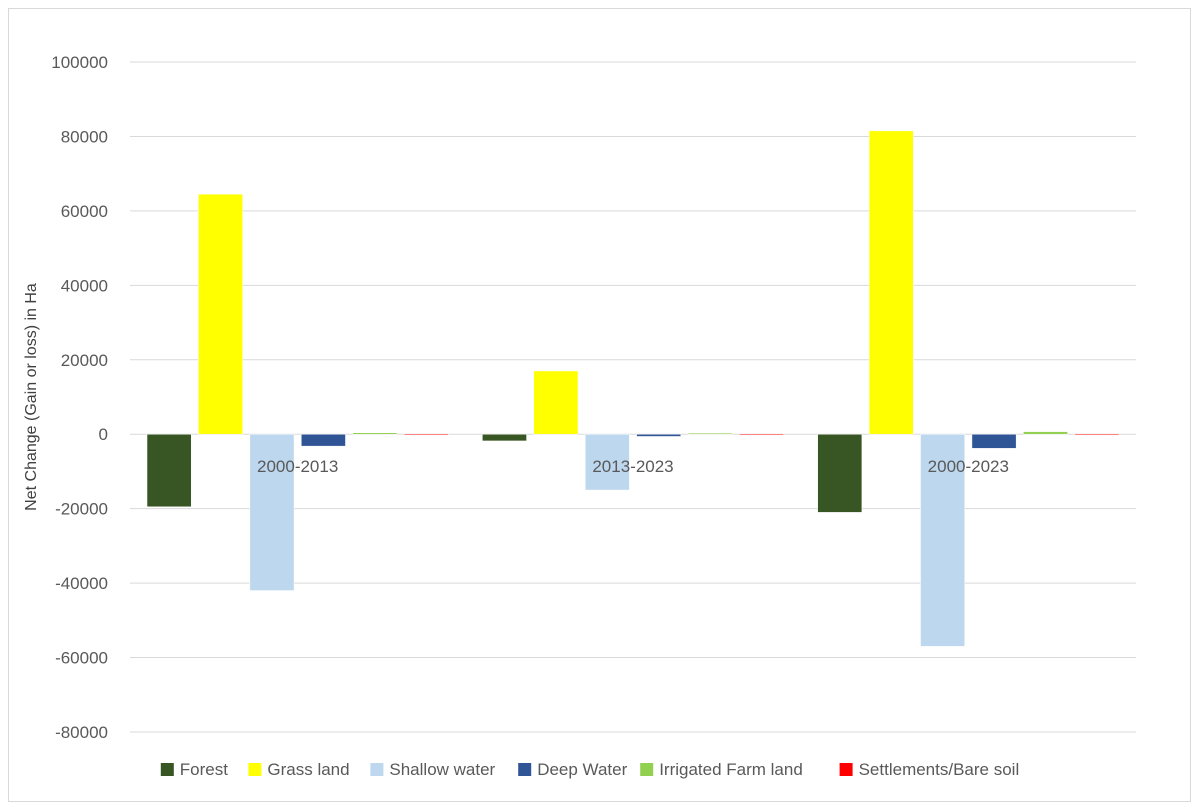 This screenshot has width=1201, height=810. I want to click on bar-grass-land-2013-2023, so click(556, 402).